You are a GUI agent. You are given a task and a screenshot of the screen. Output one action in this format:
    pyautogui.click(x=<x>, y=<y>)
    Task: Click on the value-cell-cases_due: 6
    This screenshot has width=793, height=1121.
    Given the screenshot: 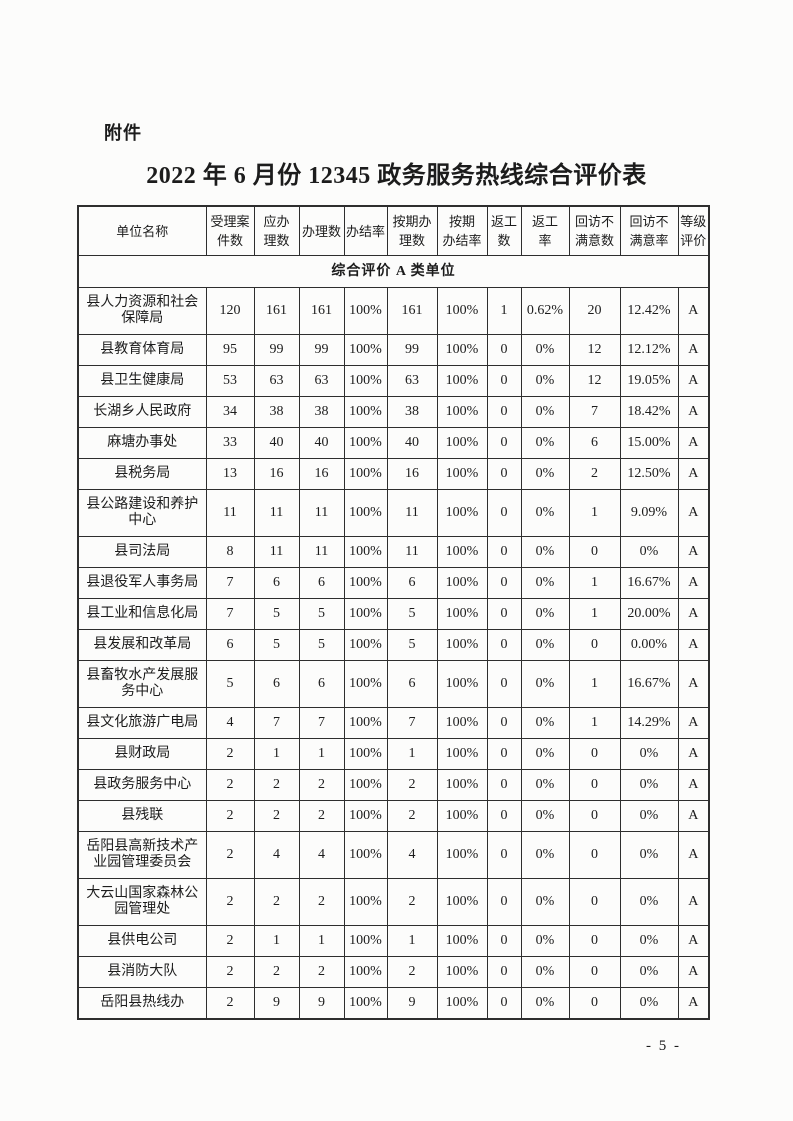 What is the action you would take?
    pyautogui.click(x=276, y=684)
    